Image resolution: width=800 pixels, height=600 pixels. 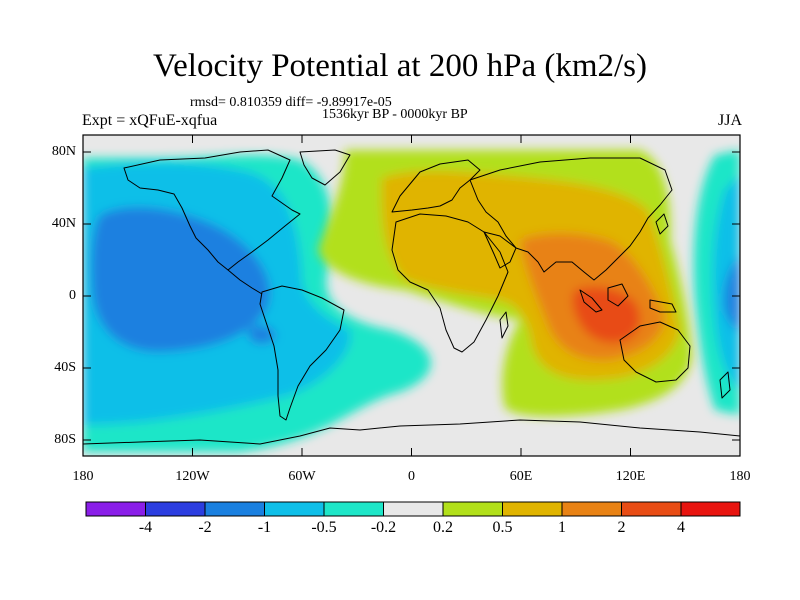 I want to click on lon-tick-180w: 180, so click(x=83, y=476).